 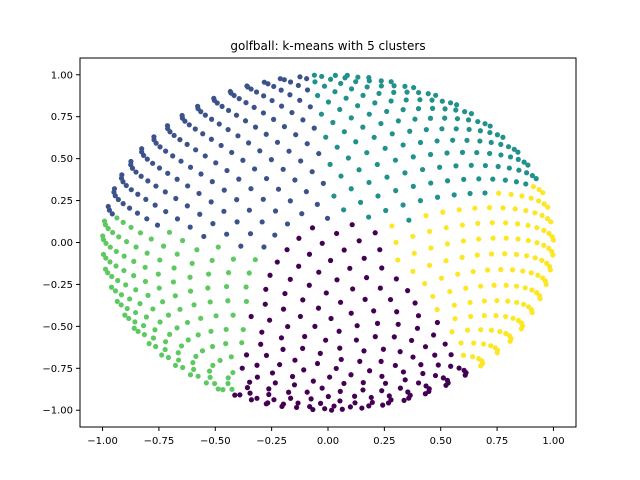 What do you see at coordinates (57, 369) in the screenshot?
I see `y-tick-label: −0.75` at bounding box center [57, 369].